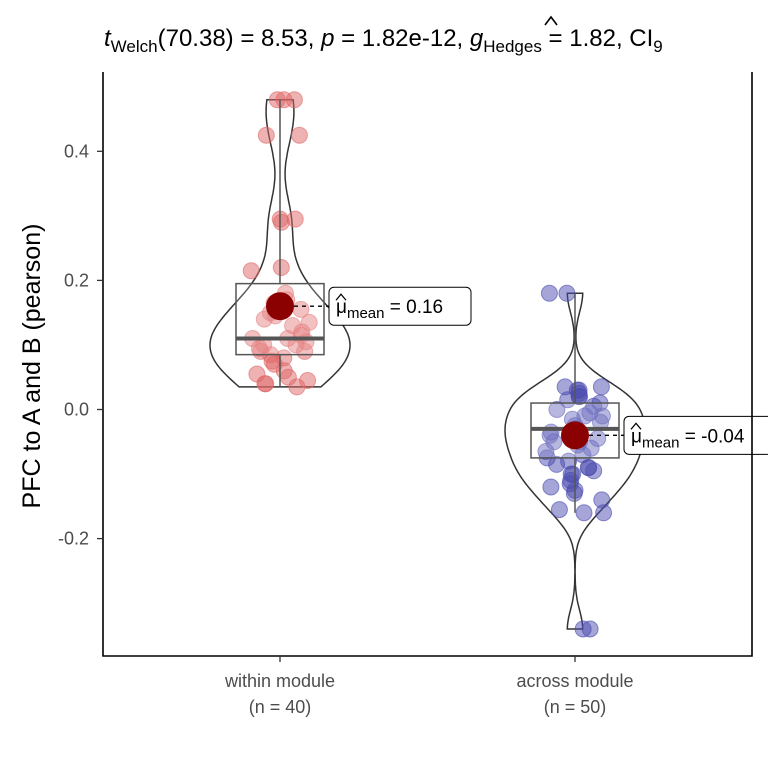  I want to click on x-tick-n-label: (n = 50), so click(575, 707).